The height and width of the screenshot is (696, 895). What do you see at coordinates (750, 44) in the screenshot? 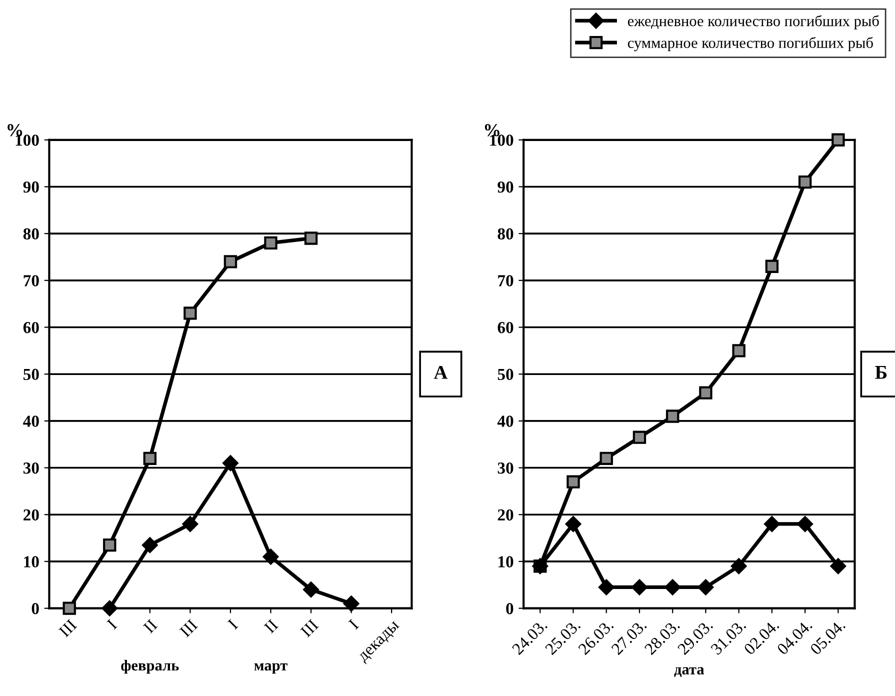
I see `legend-label: суммарное количество погибших рыб` at bounding box center [750, 44].